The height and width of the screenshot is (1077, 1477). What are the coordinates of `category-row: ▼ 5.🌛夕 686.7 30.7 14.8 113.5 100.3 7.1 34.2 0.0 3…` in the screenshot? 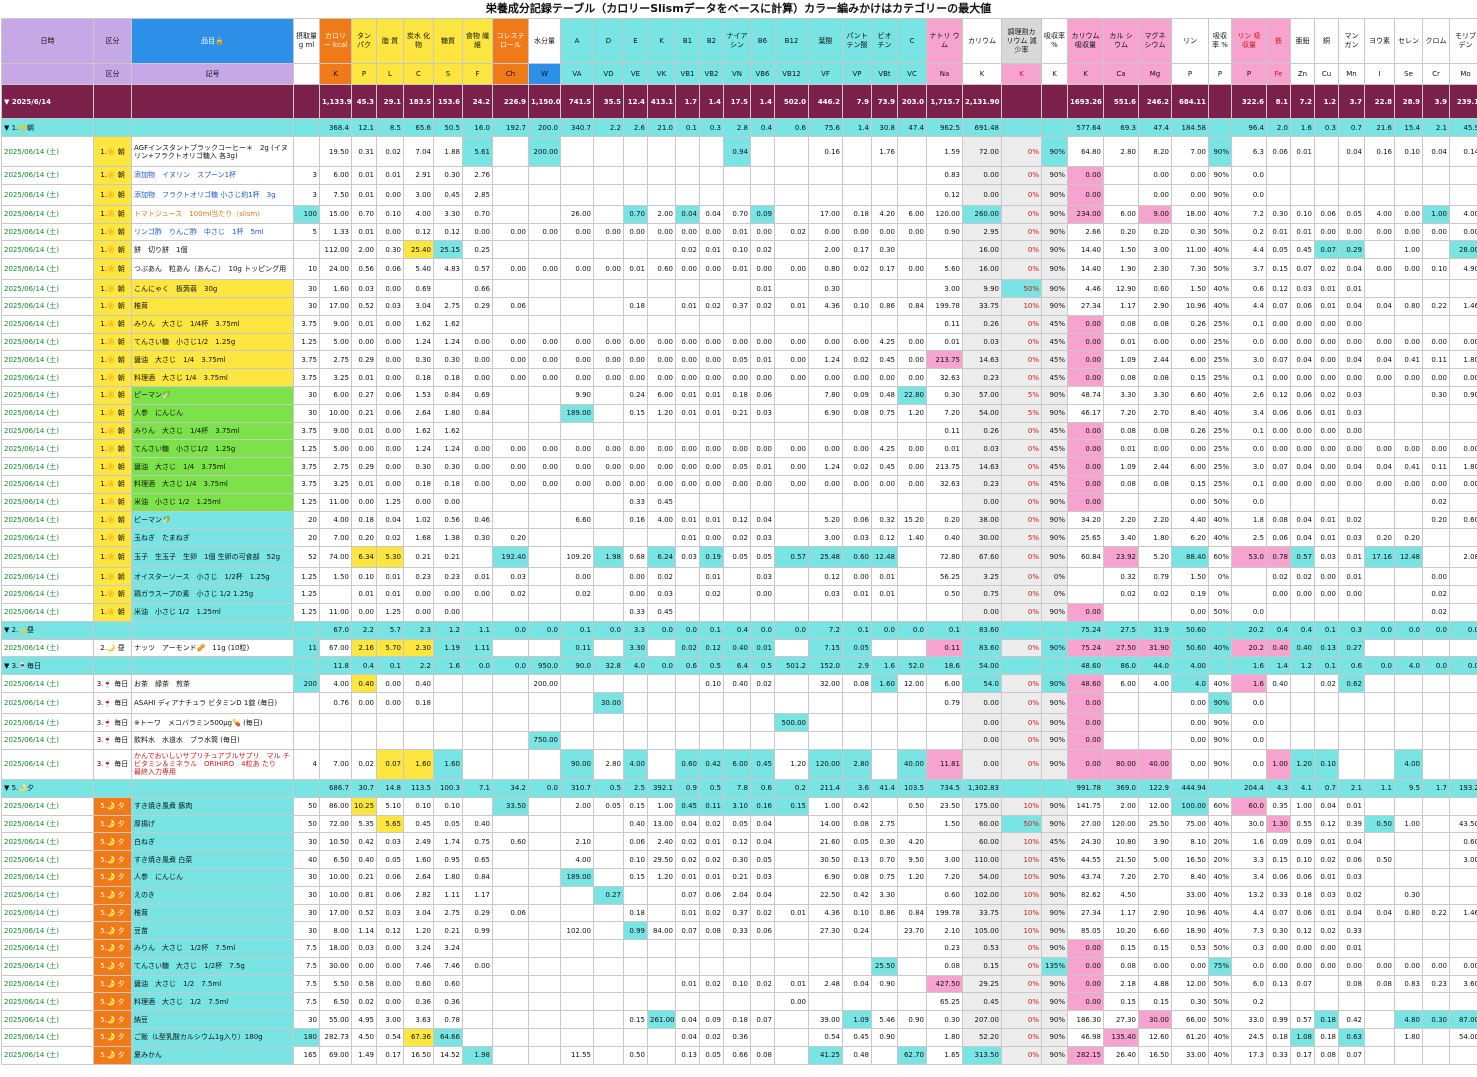 It's located at (739, 788).